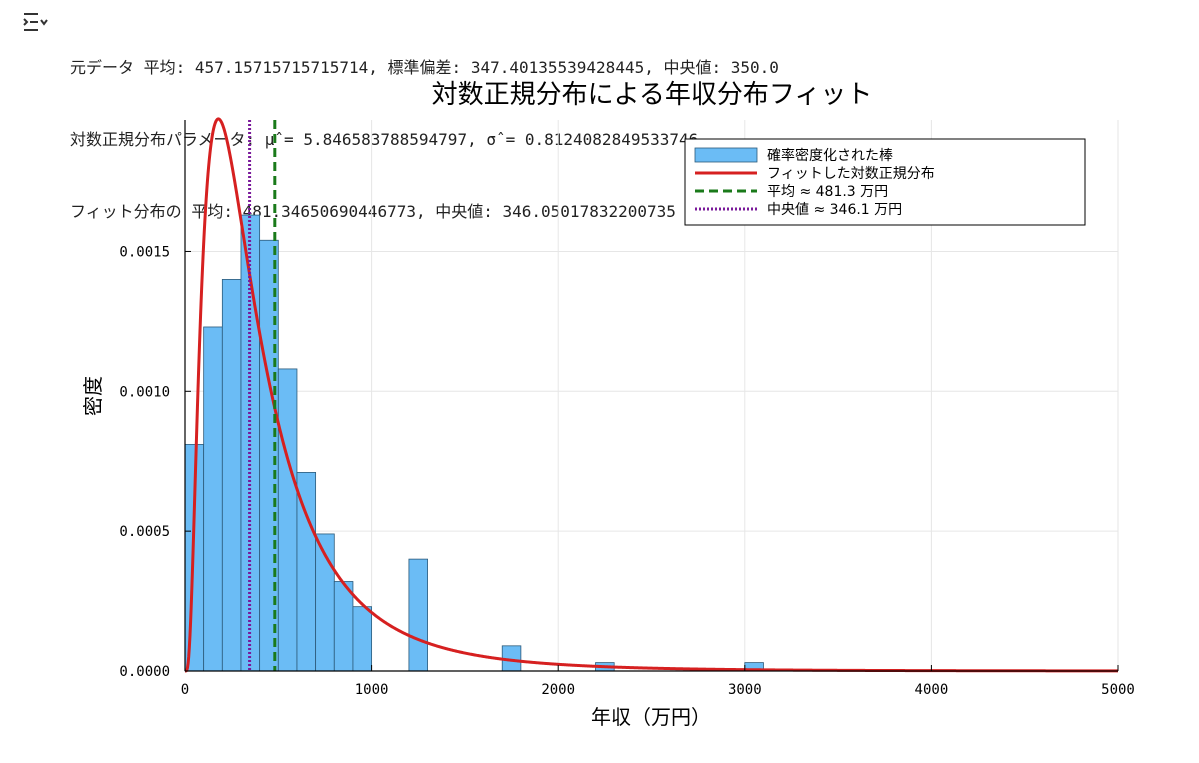  I want to click on x-tick-label-5: 5000, so click(1118, 690).